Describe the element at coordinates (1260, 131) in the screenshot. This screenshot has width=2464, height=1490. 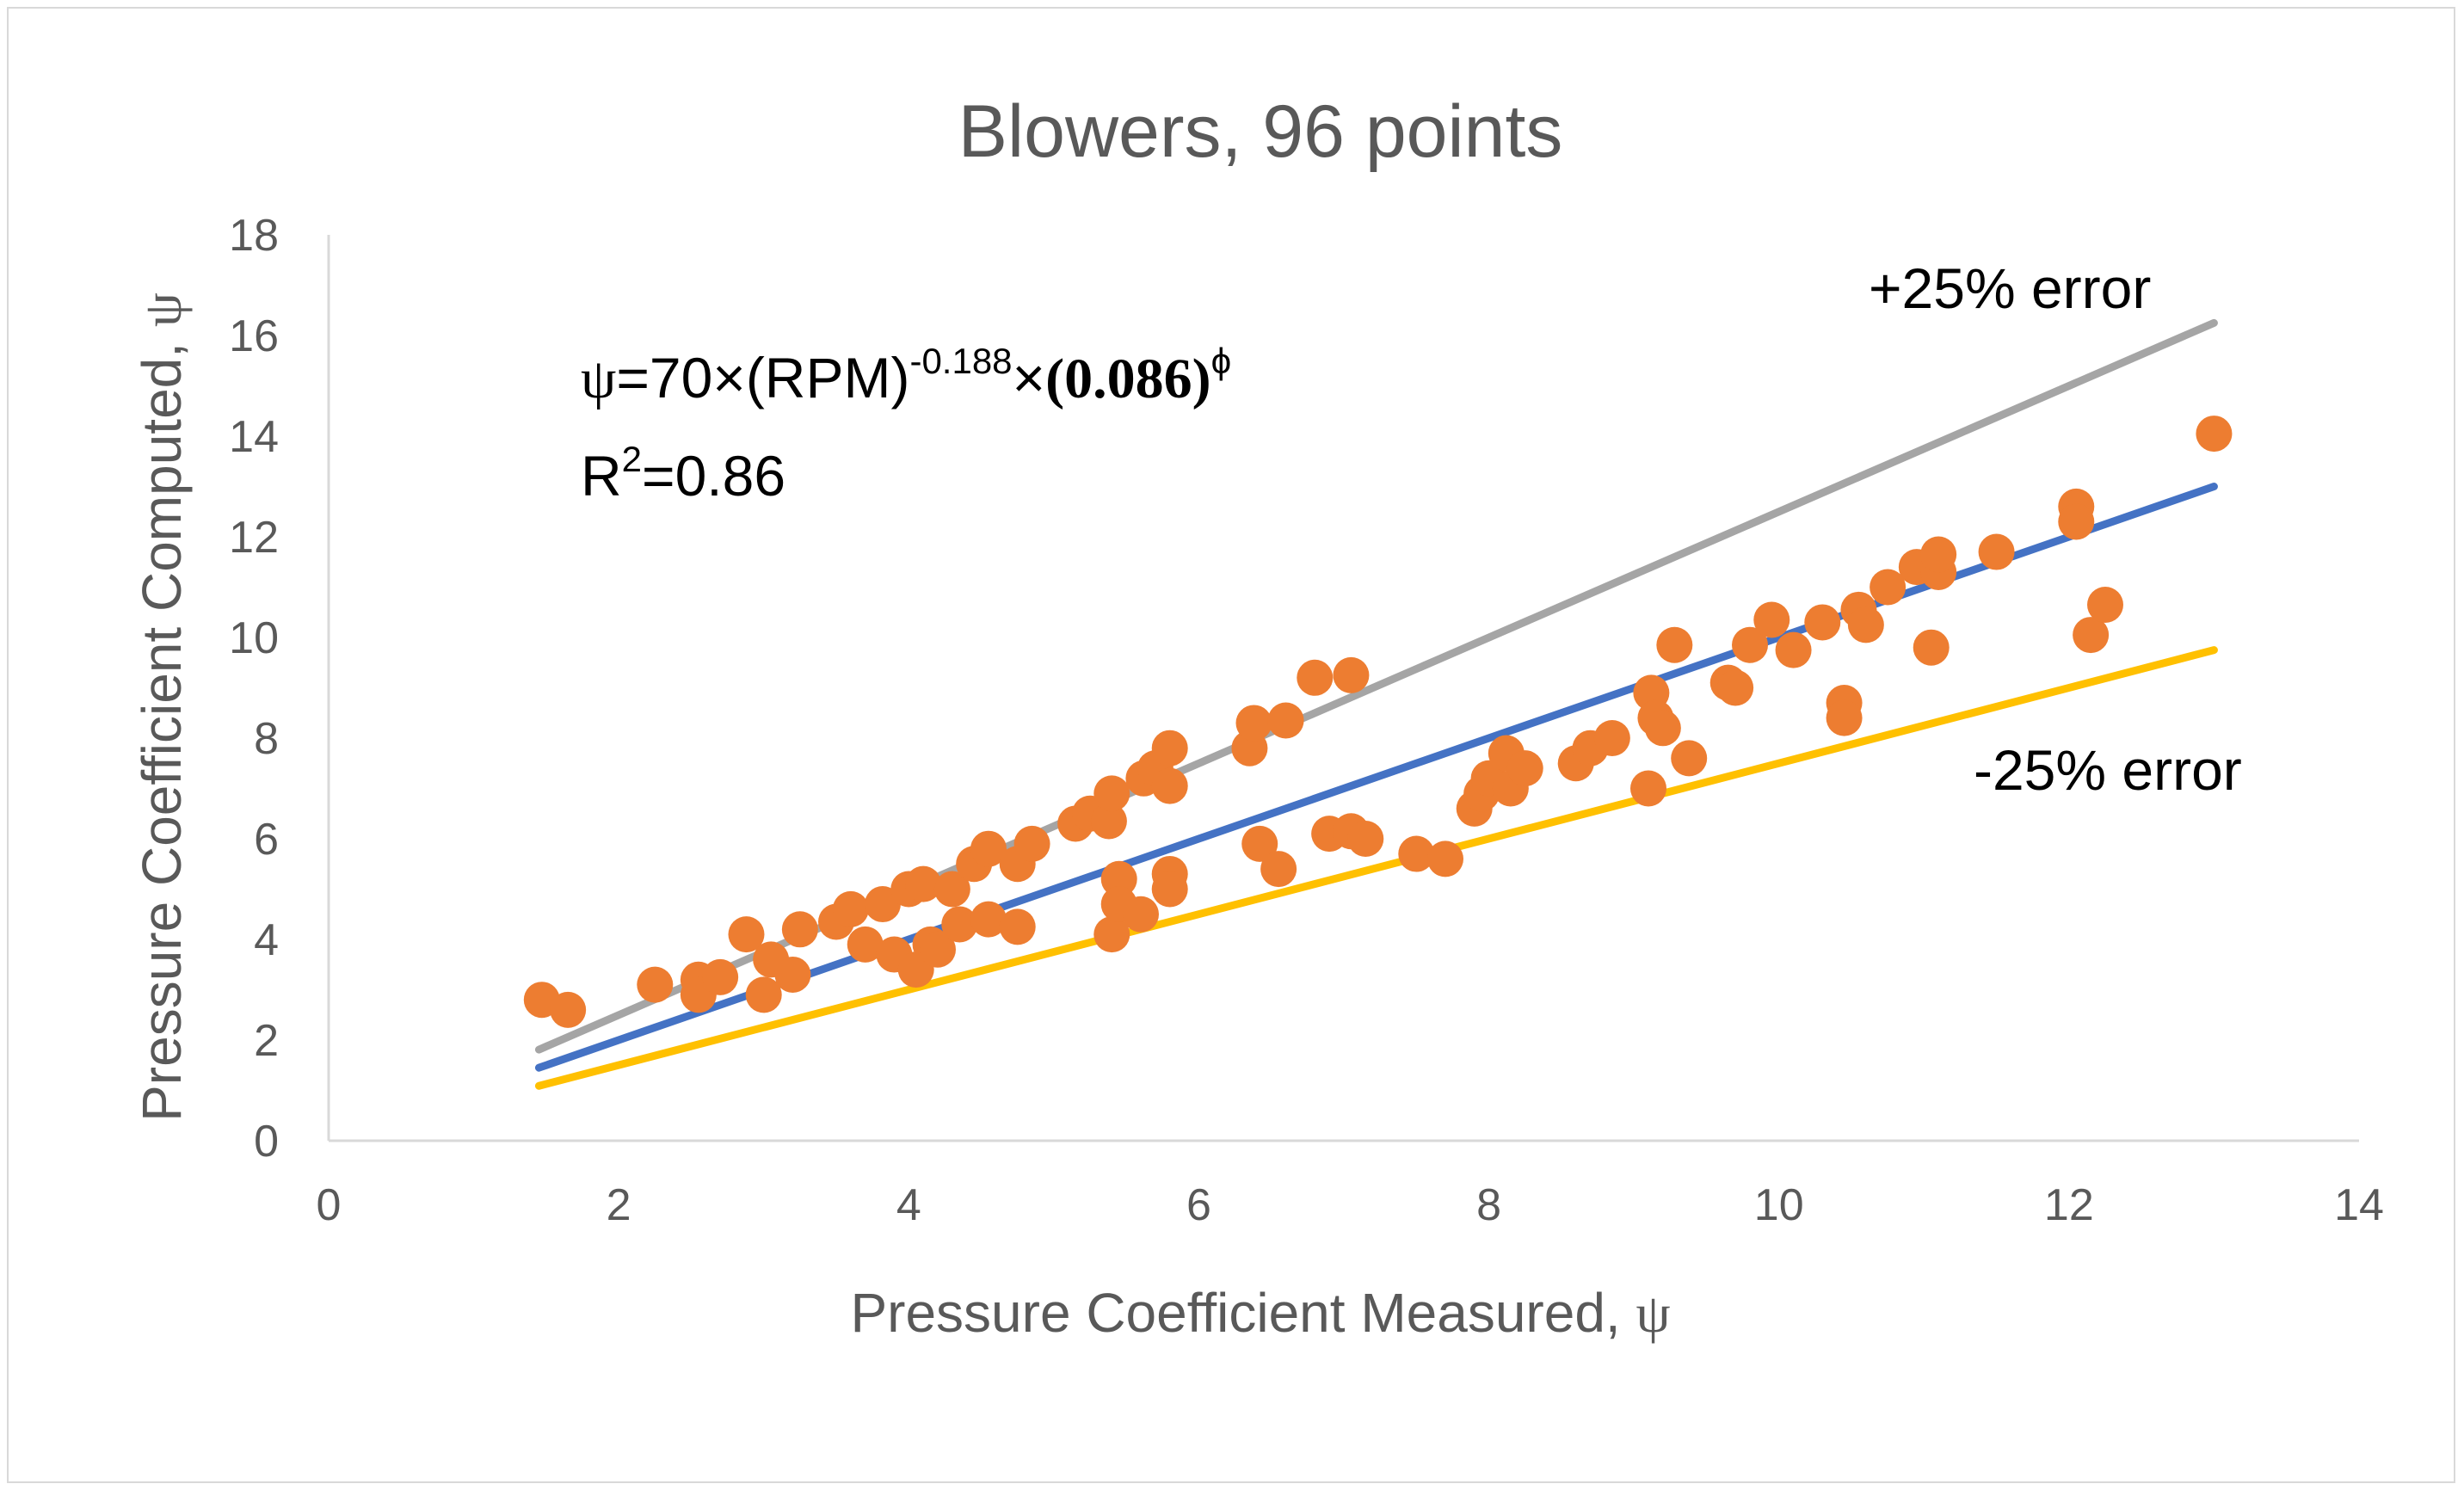
I see `chart-title: Blowers, 96 points` at that location.